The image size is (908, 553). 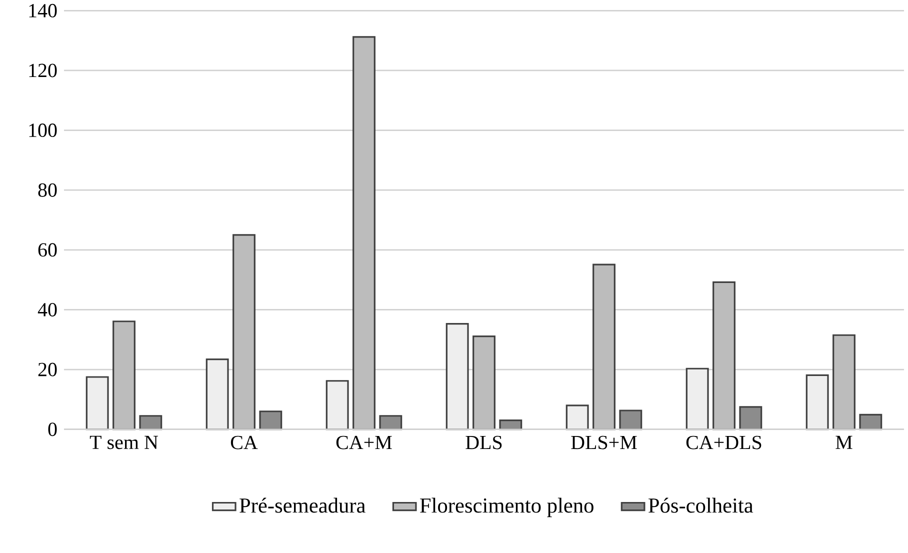 What do you see at coordinates (507, 507) in the screenshot?
I see `legend-label: Florescimento pleno` at bounding box center [507, 507].